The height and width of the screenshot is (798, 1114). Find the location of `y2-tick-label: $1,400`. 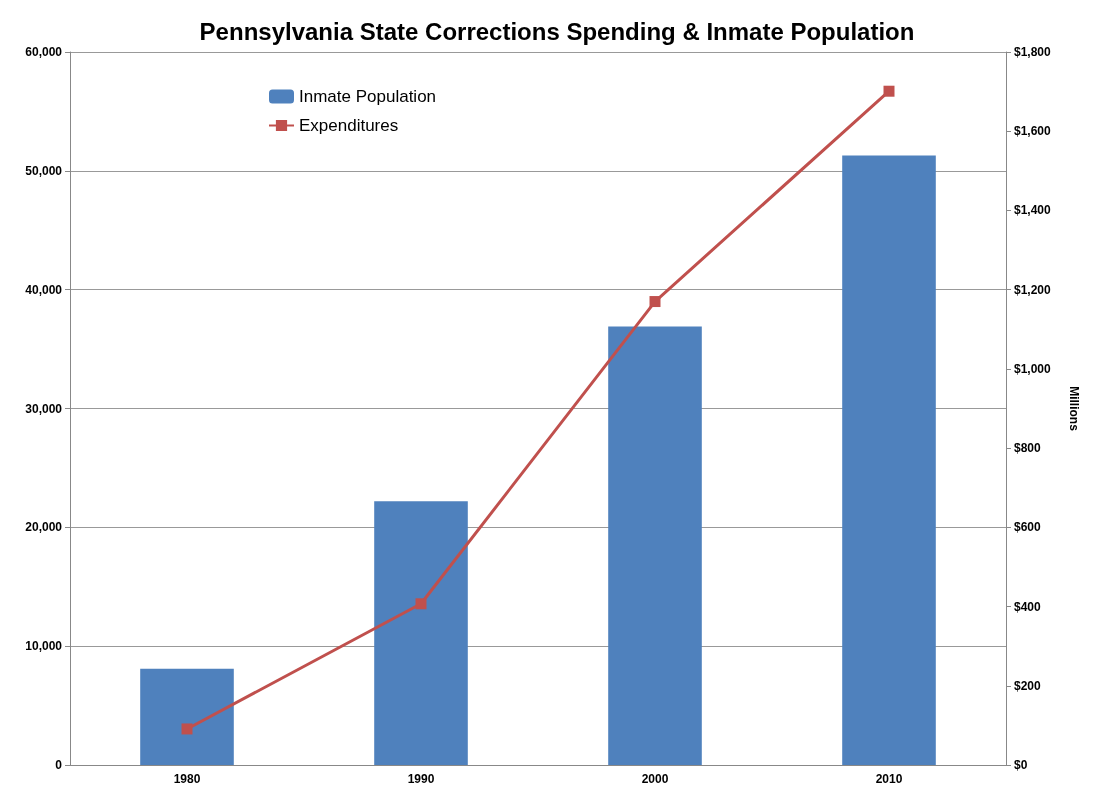

y2-tick-label: $1,400 is located at coordinates (1033, 210).